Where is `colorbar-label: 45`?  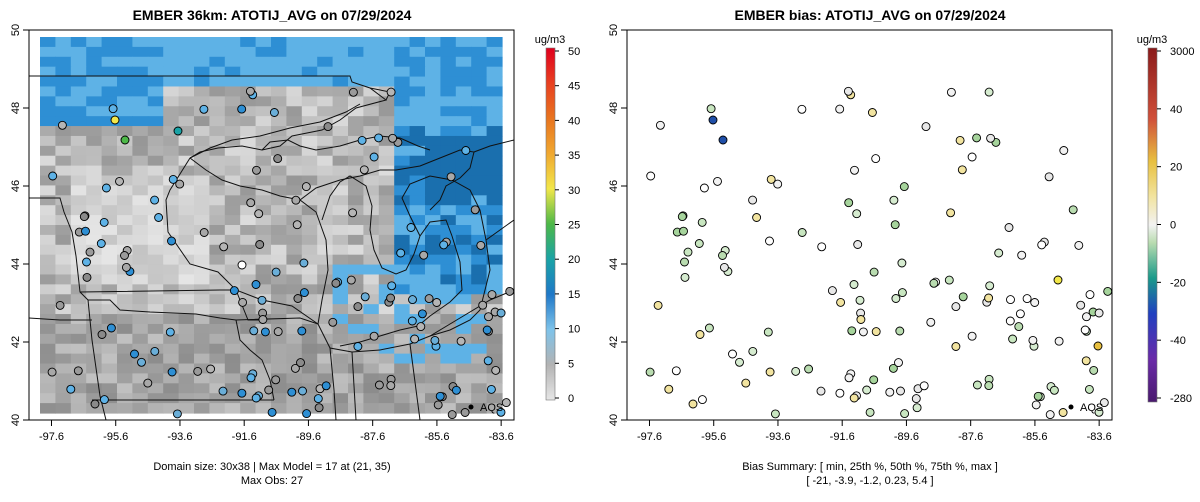
colorbar-label: 45 is located at coordinates (574, 87).